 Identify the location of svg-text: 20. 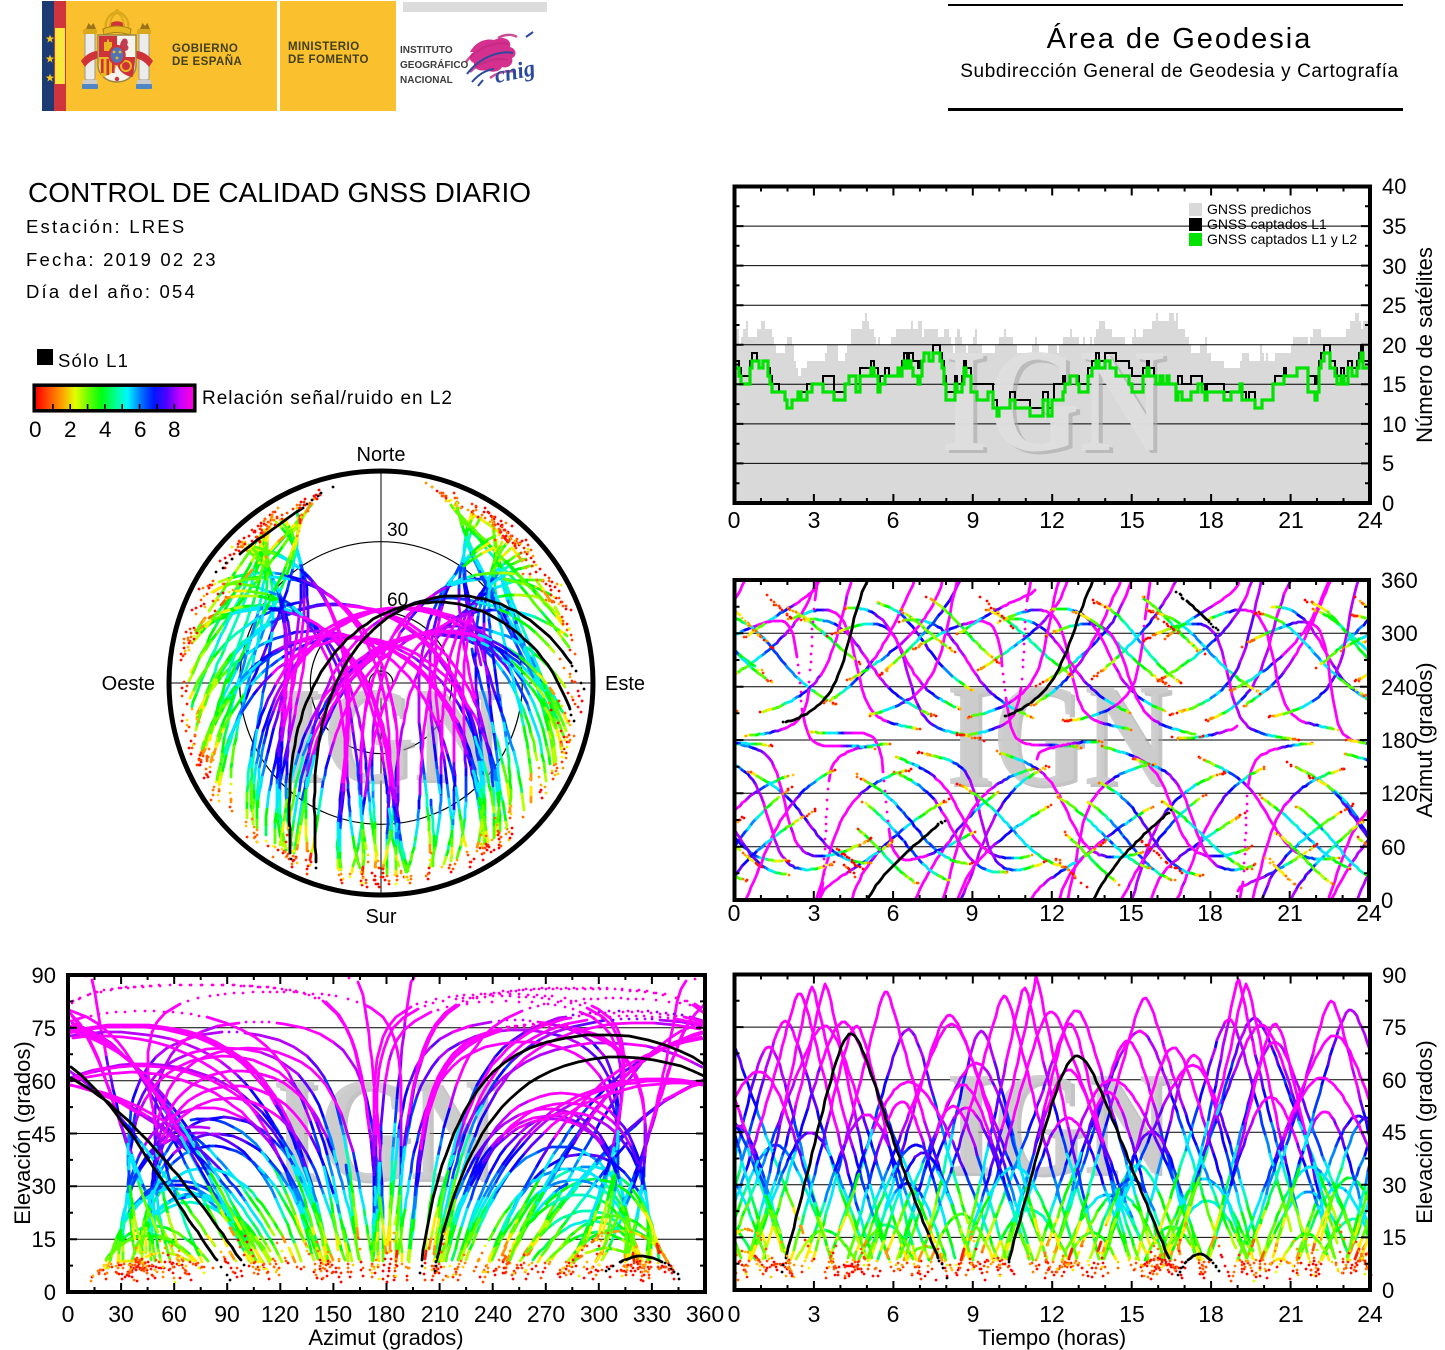
(1394, 345).